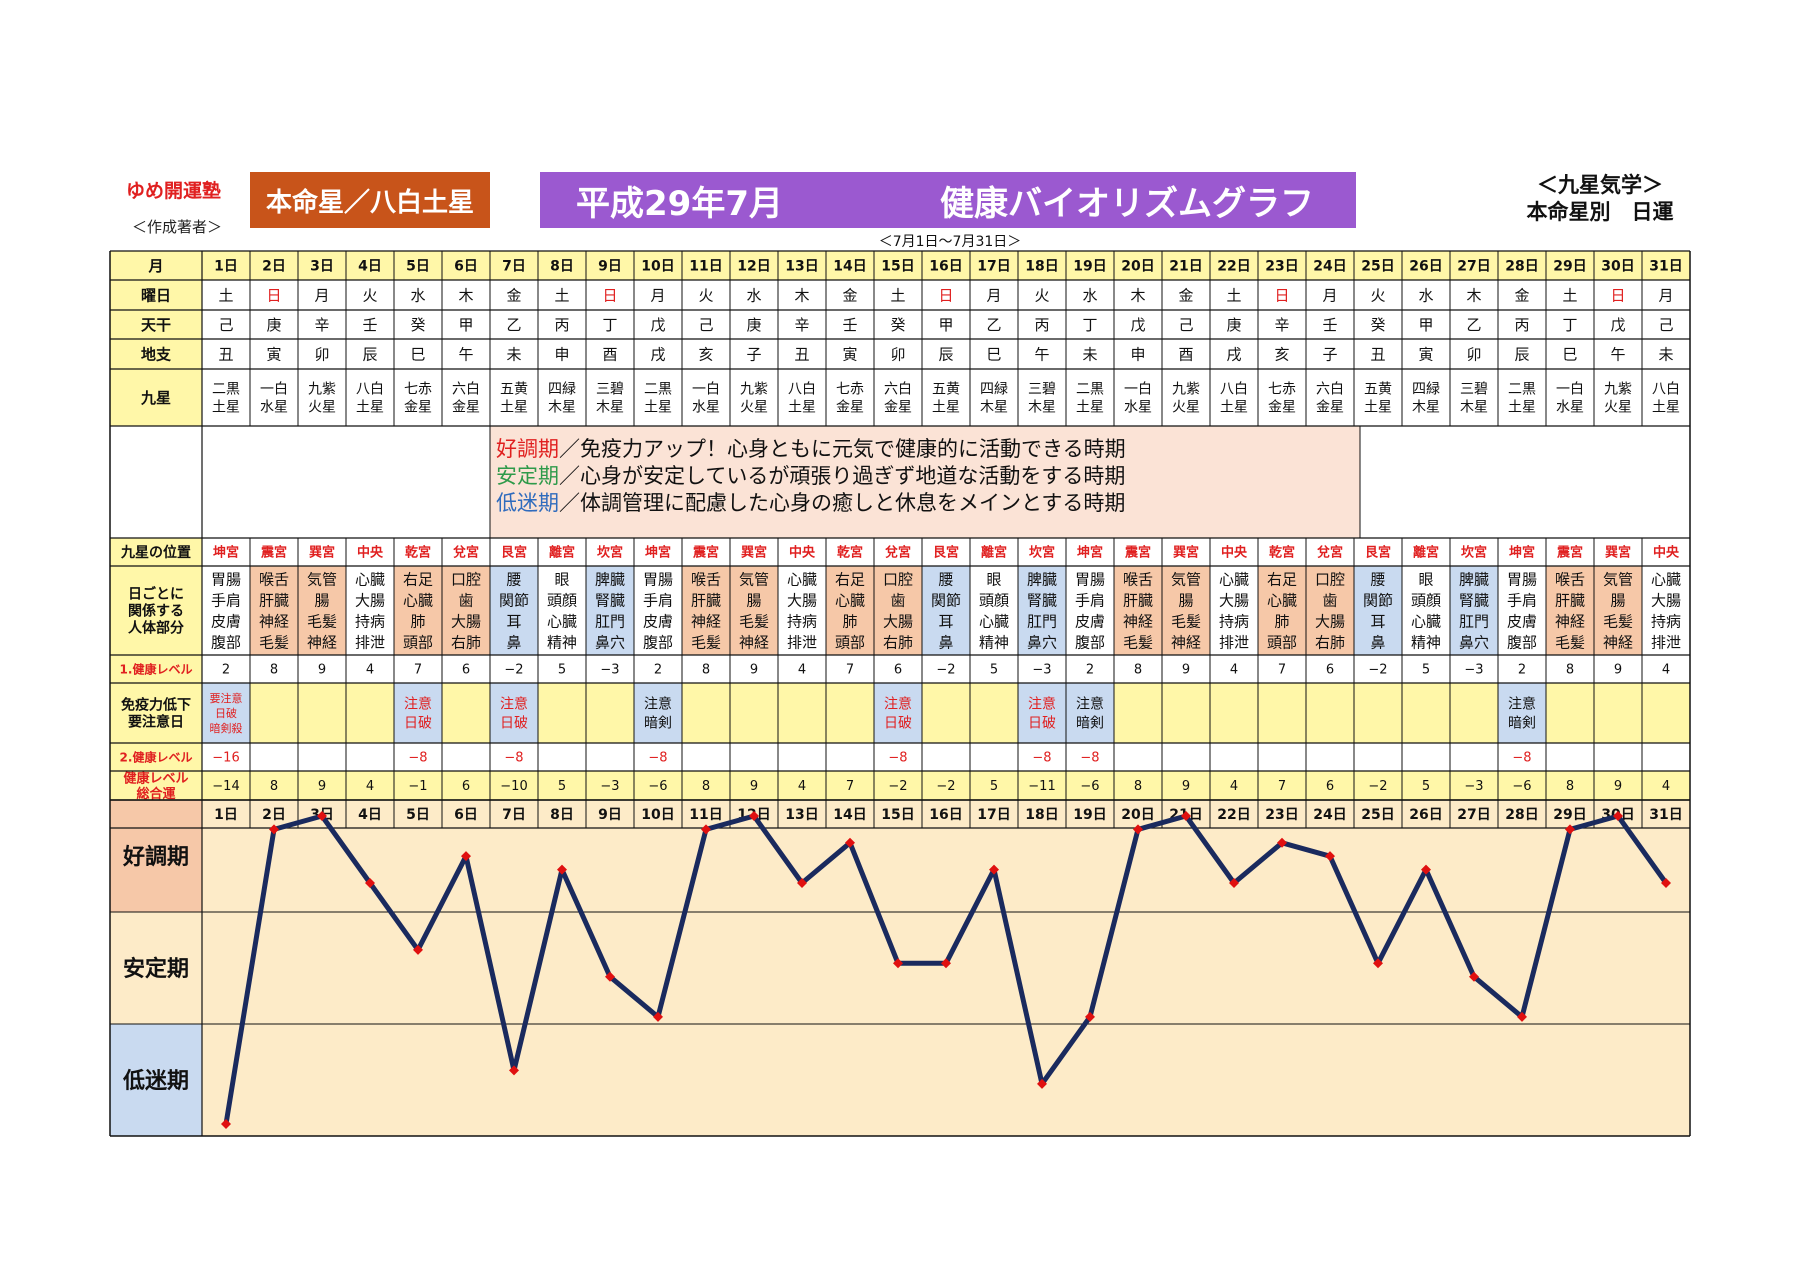  Describe the element at coordinates (1329, 815) in the screenshot. I see `day-footer: 24日` at that location.